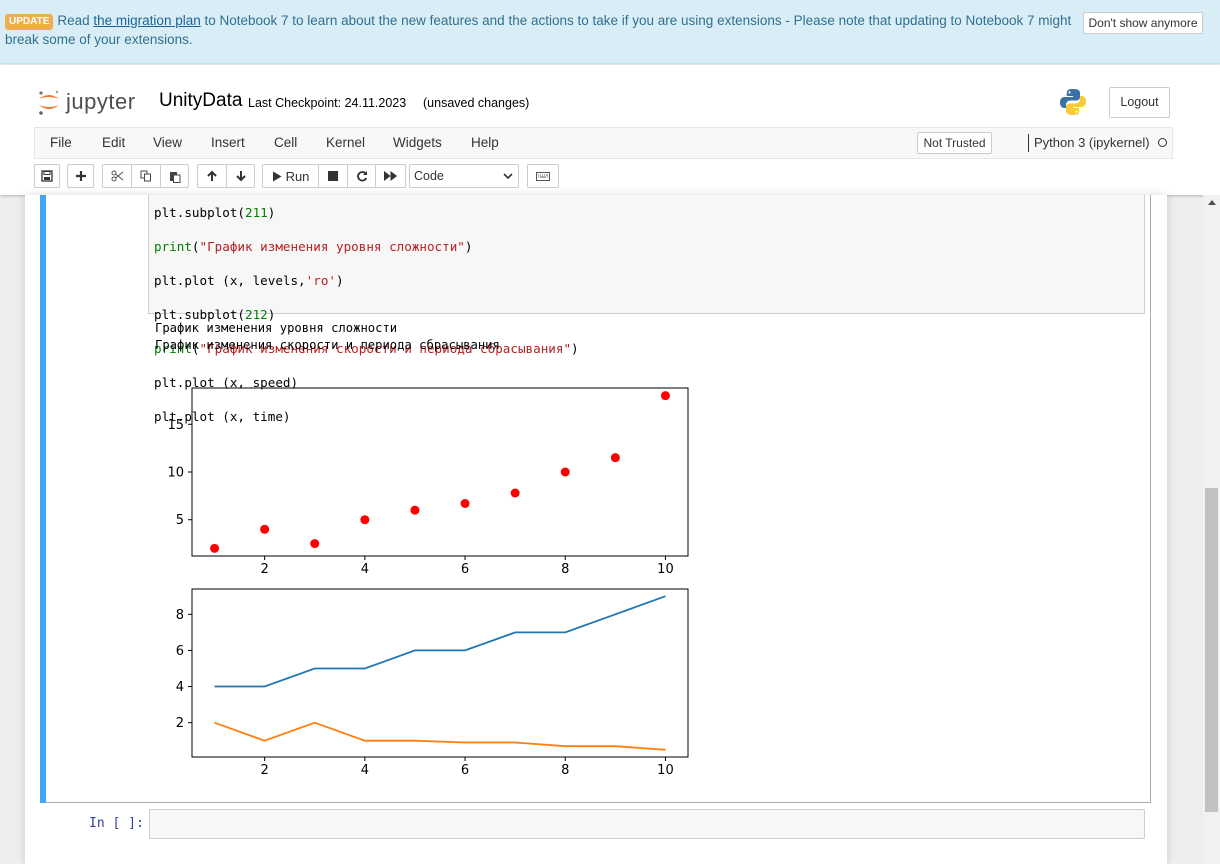 This screenshot has height=864, width=1220. I want to click on not-trusted-button: Not Trusted, so click(954, 143).